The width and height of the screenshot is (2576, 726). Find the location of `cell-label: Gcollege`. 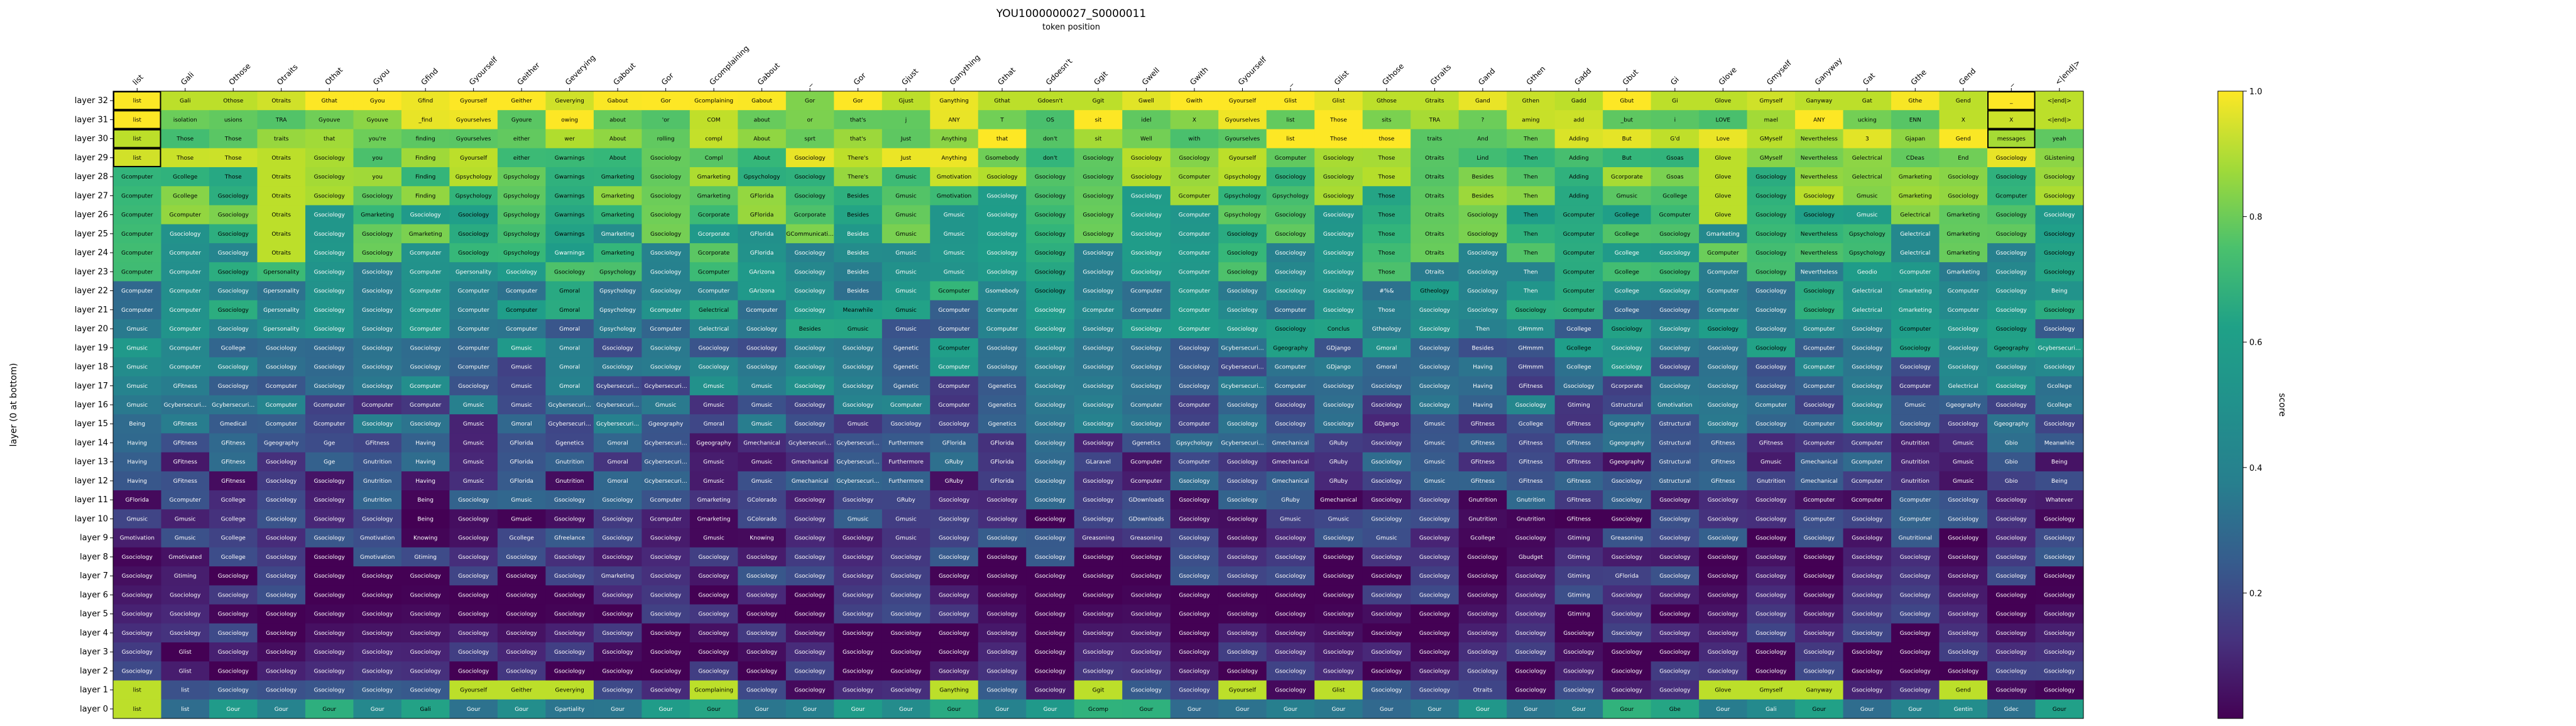

cell-label: Gcollege is located at coordinates (1628, 292).